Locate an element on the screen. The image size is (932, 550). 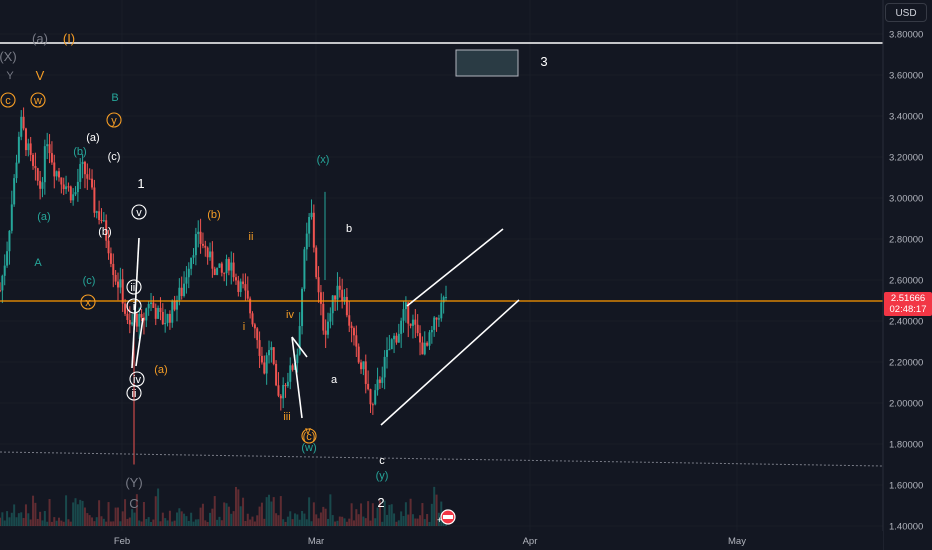
wave-label-text: v is located at coordinates (308, 431).